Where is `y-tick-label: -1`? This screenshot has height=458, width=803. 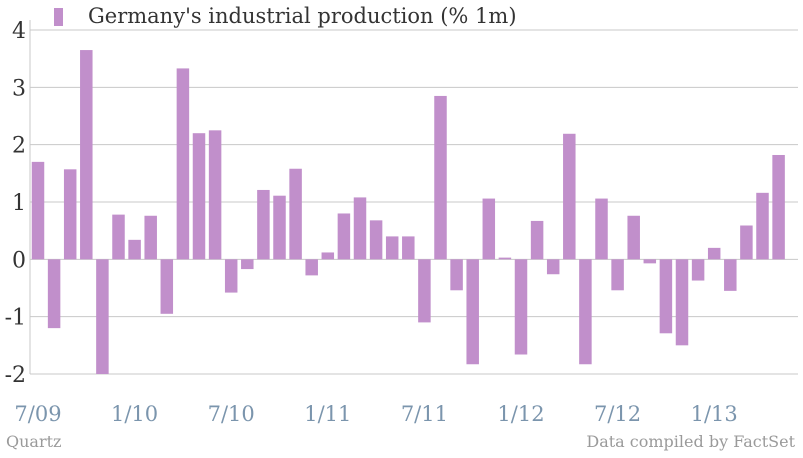
y-tick-label: -1 is located at coordinates (15, 318).